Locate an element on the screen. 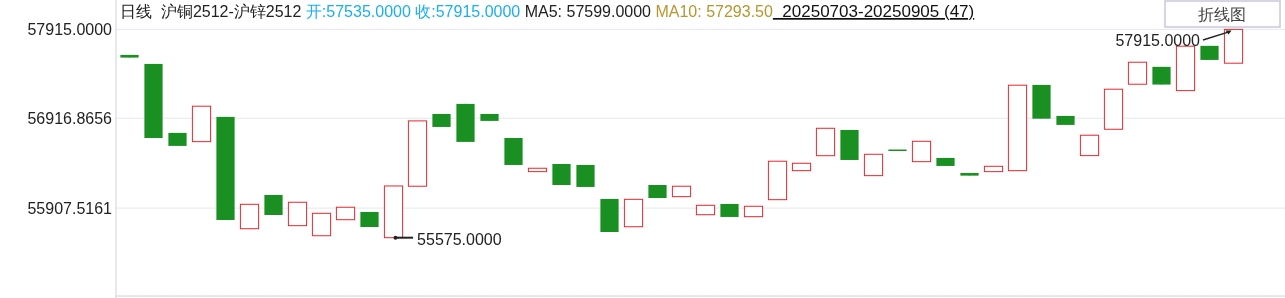 This screenshot has width=1285, height=298. y-tick-label: 55907.5161 is located at coordinates (70, 209).